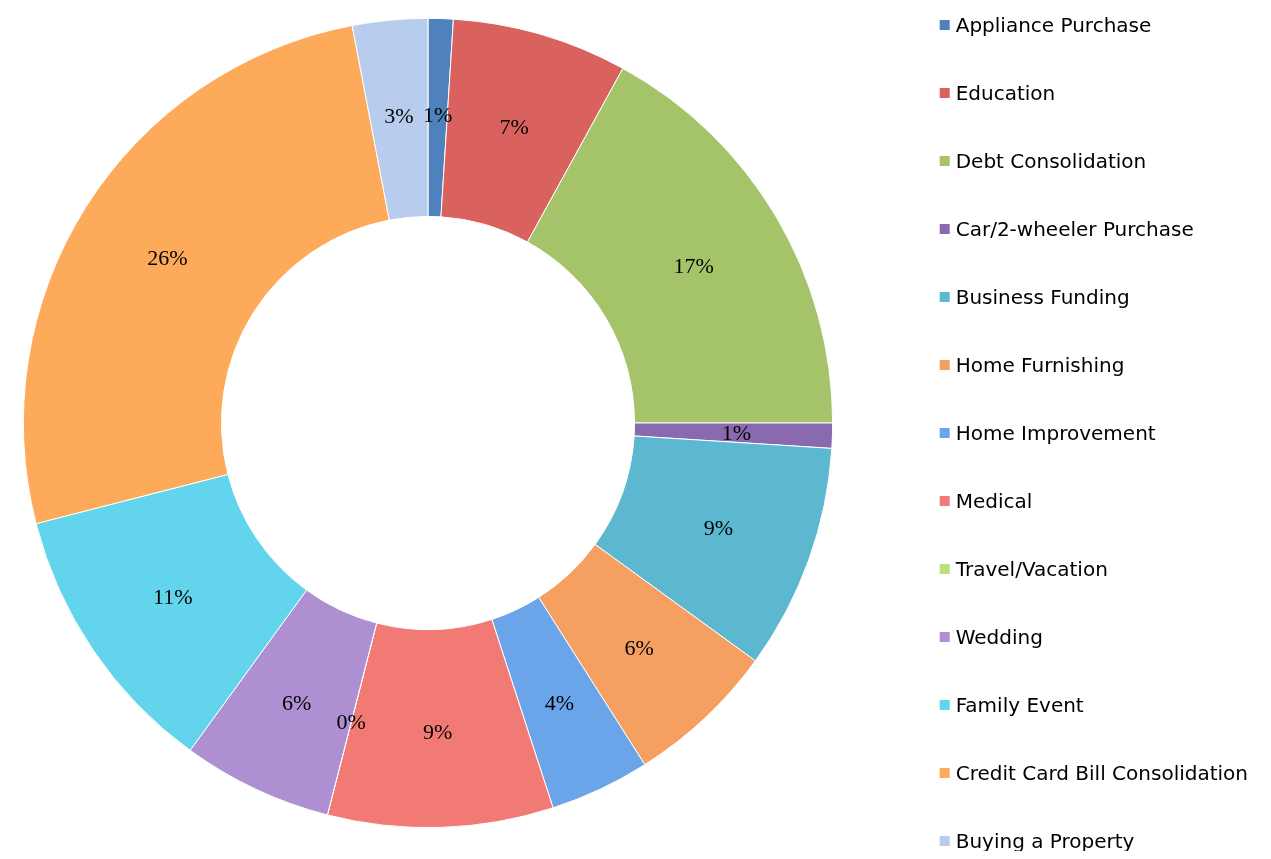 This screenshot has width=1271, height=859. I want to click on text: 0%, so click(351, 722).